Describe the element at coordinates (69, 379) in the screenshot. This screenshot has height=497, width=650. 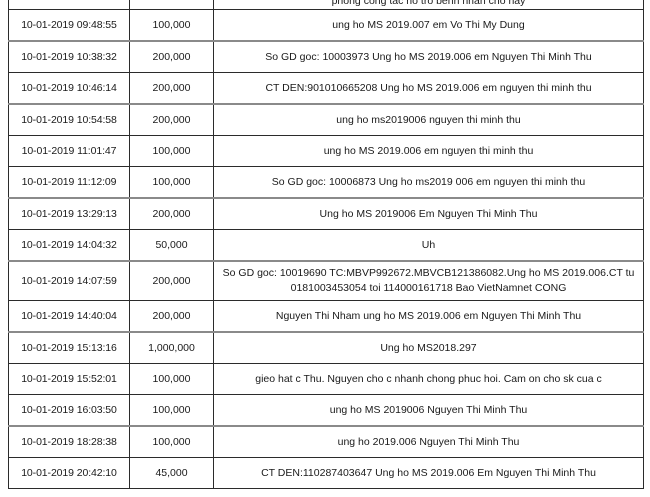
I see `cell-date: 10-01-2019 15:52:01` at that location.